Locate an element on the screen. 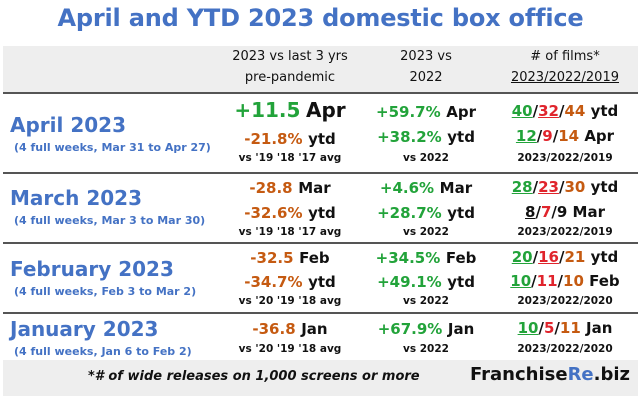 The image size is (641, 415). c1-main: -36.8 Jan is located at coordinates (290, 328).